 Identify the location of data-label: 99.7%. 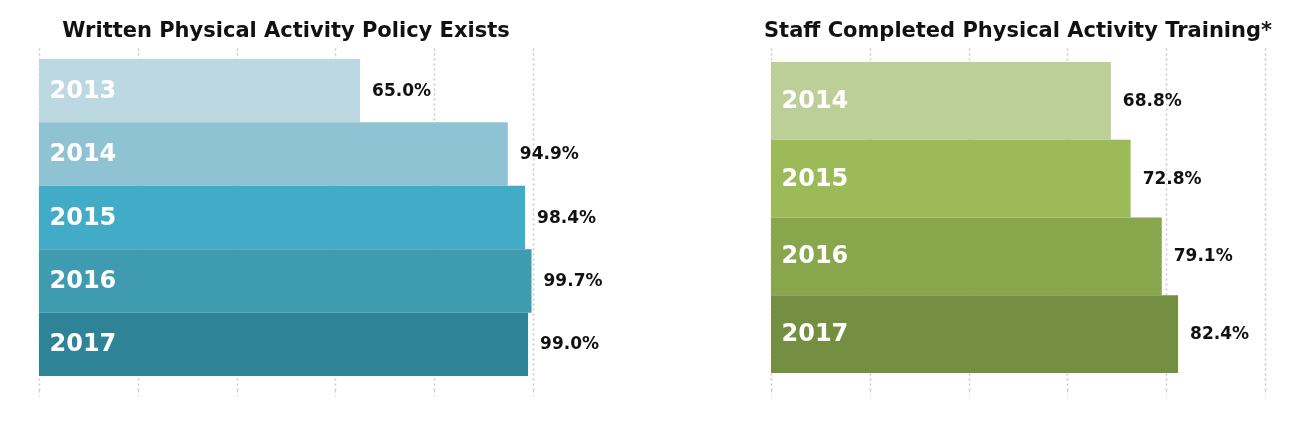
(573, 279).